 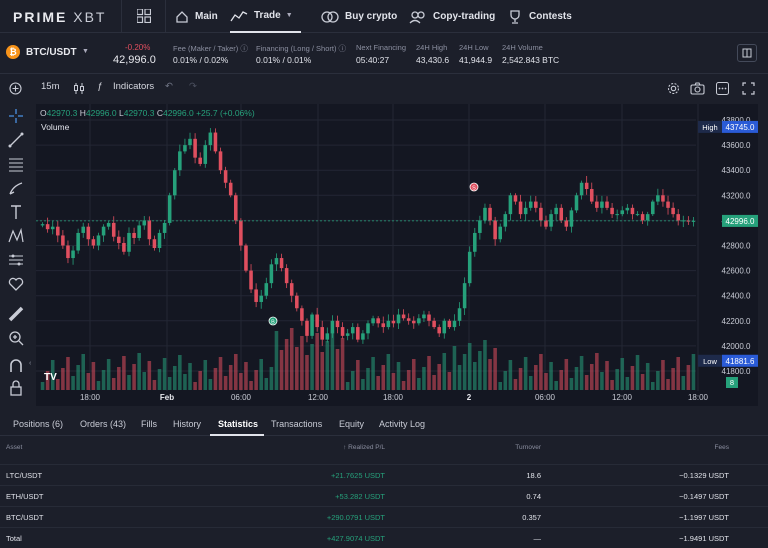 What do you see at coordinates (531, 517) in the screenshot?
I see `turnover-cell: 0.357` at bounding box center [531, 517].